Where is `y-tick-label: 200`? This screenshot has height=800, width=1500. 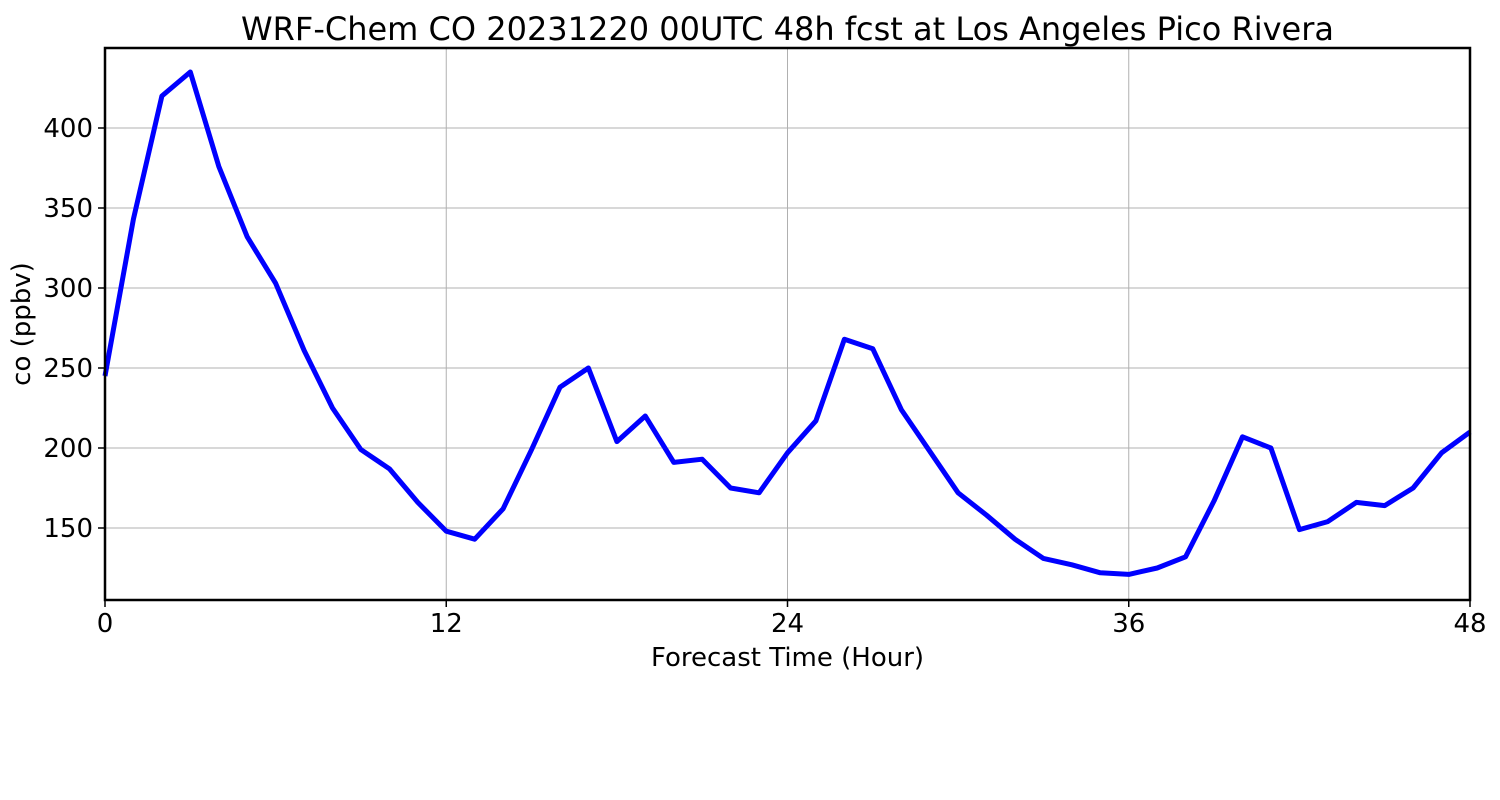
y-tick-label: 200 is located at coordinates (68, 449).